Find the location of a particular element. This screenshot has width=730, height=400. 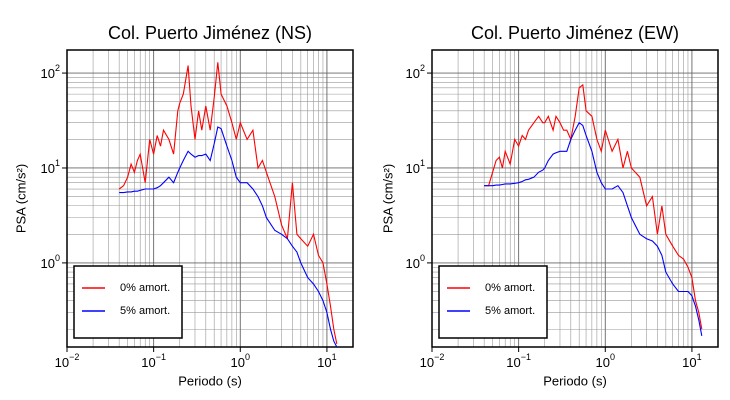

chart-title: Col. Puerto Jiménez (EW) is located at coordinates (575, 33).